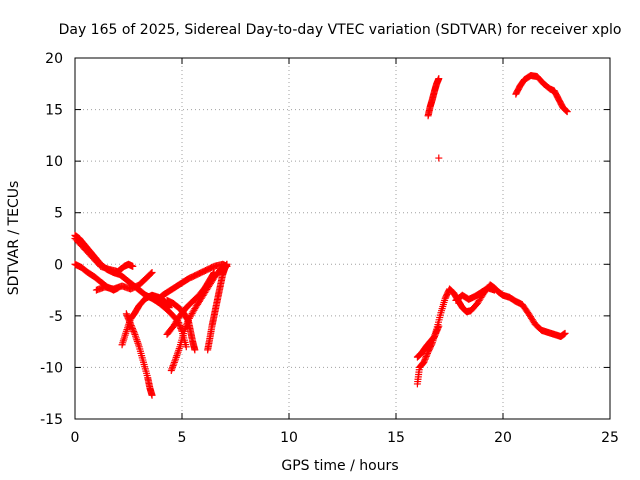 Image resolution: width=640 pixels, height=480 pixels. What do you see at coordinates (610, 438) in the screenshot?
I see `x-tick-label: 25` at bounding box center [610, 438].